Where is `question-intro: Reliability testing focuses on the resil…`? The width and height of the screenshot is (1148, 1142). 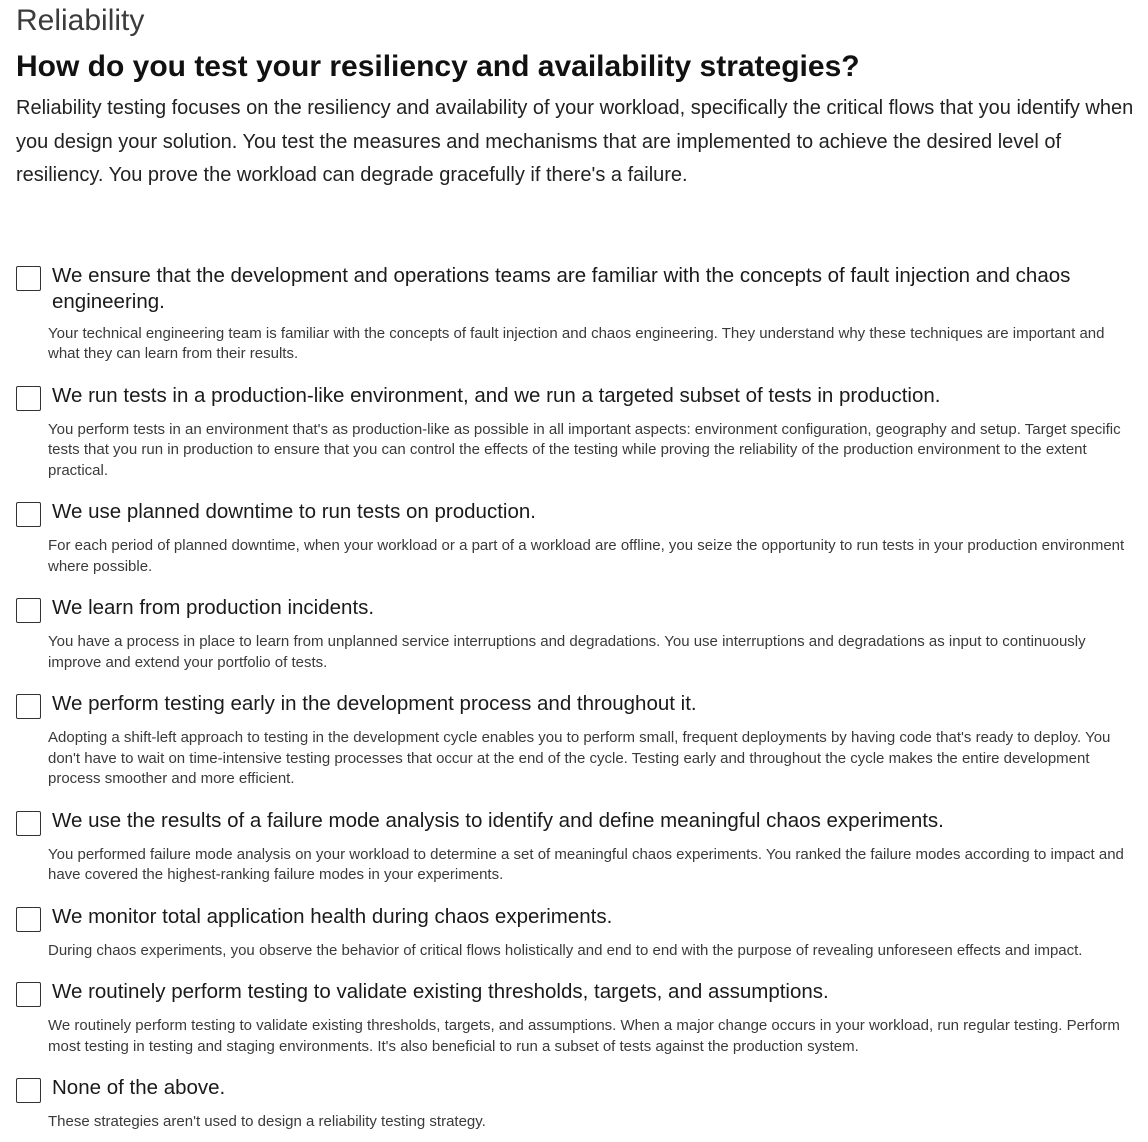
question-intro: Reliability testing focuses on the resil… is located at coordinates (575, 141).